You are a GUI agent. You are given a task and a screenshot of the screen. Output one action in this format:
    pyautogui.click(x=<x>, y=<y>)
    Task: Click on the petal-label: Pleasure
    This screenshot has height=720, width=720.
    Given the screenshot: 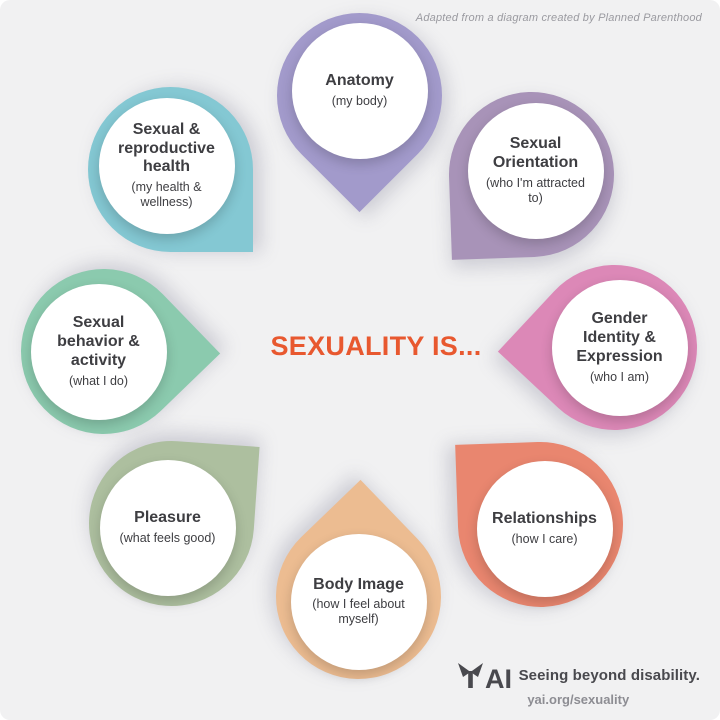 What is the action you would take?
    pyautogui.click(x=167, y=518)
    